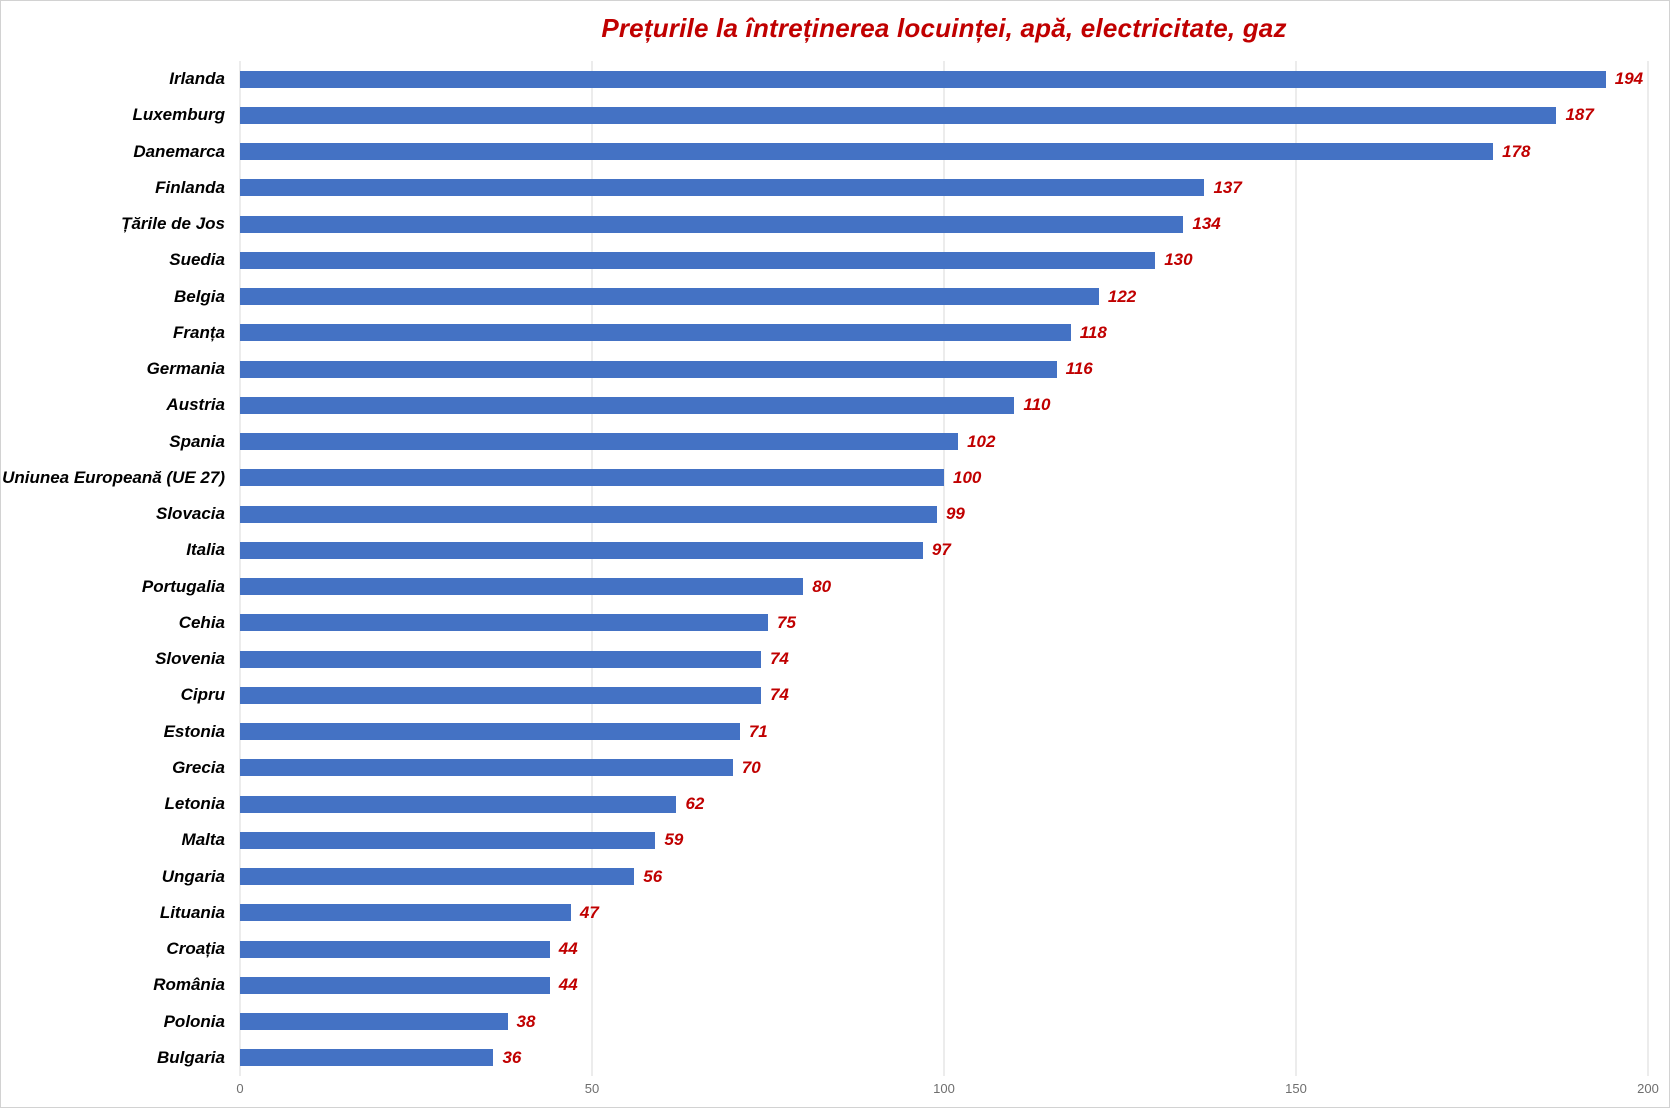 The width and height of the screenshot is (1670, 1108). I want to click on category-label: Bulgaria, so click(190, 1057).